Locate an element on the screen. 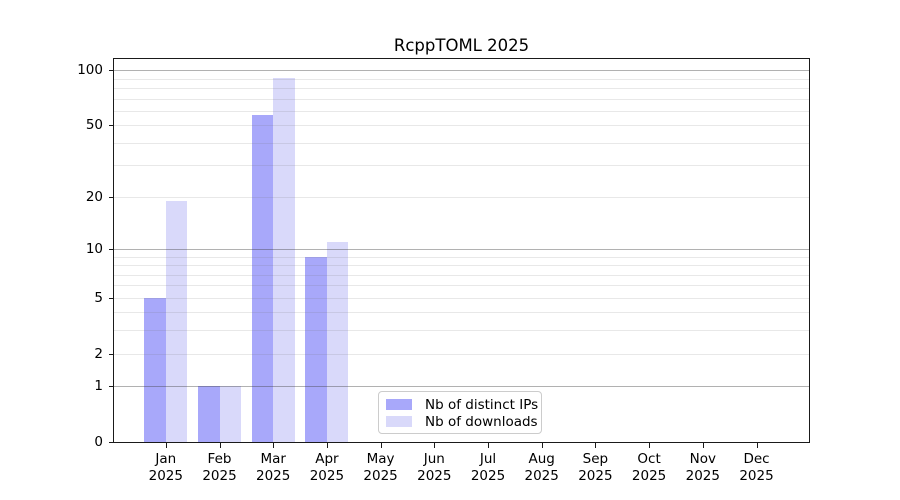 The image size is (900, 500). bar-downloads-mar is located at coordinates (284, 259).